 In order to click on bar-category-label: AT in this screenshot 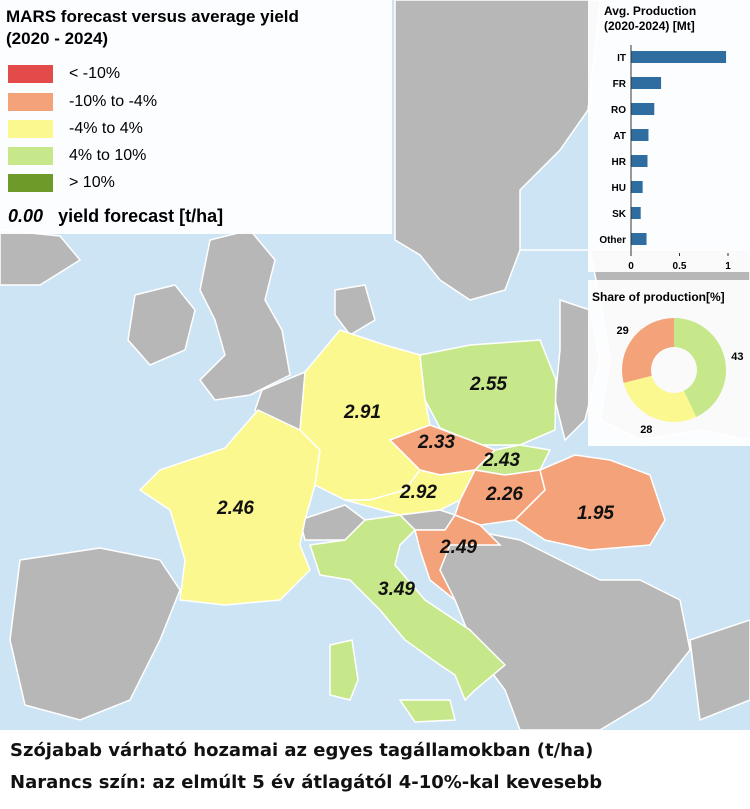, I will do `click(619, 136)`.